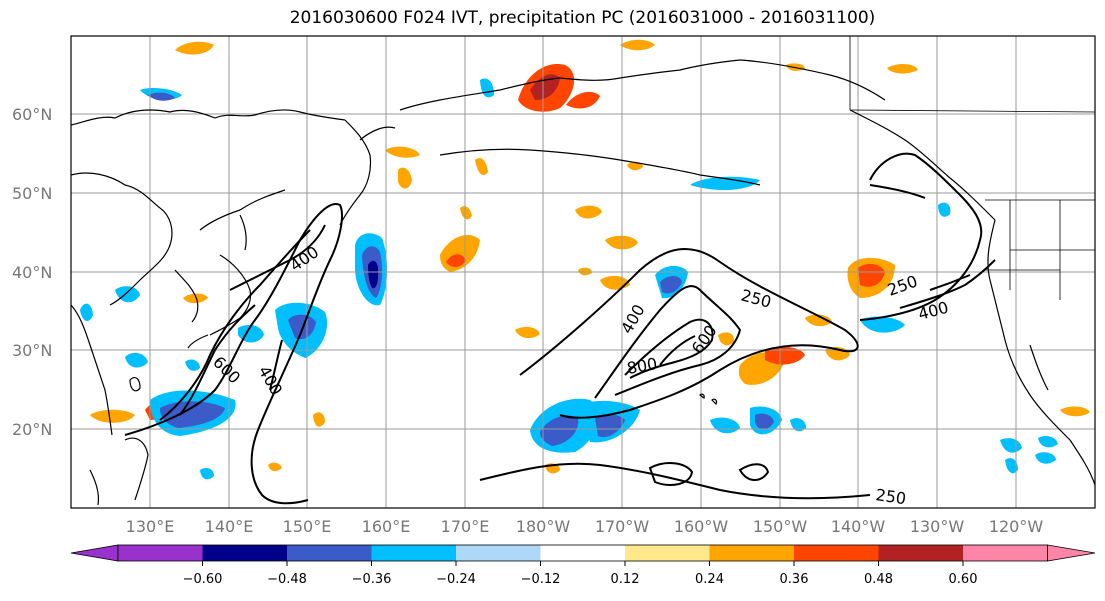  I want to click on colorbar-tick-label: 0.60, so click(963, 579).